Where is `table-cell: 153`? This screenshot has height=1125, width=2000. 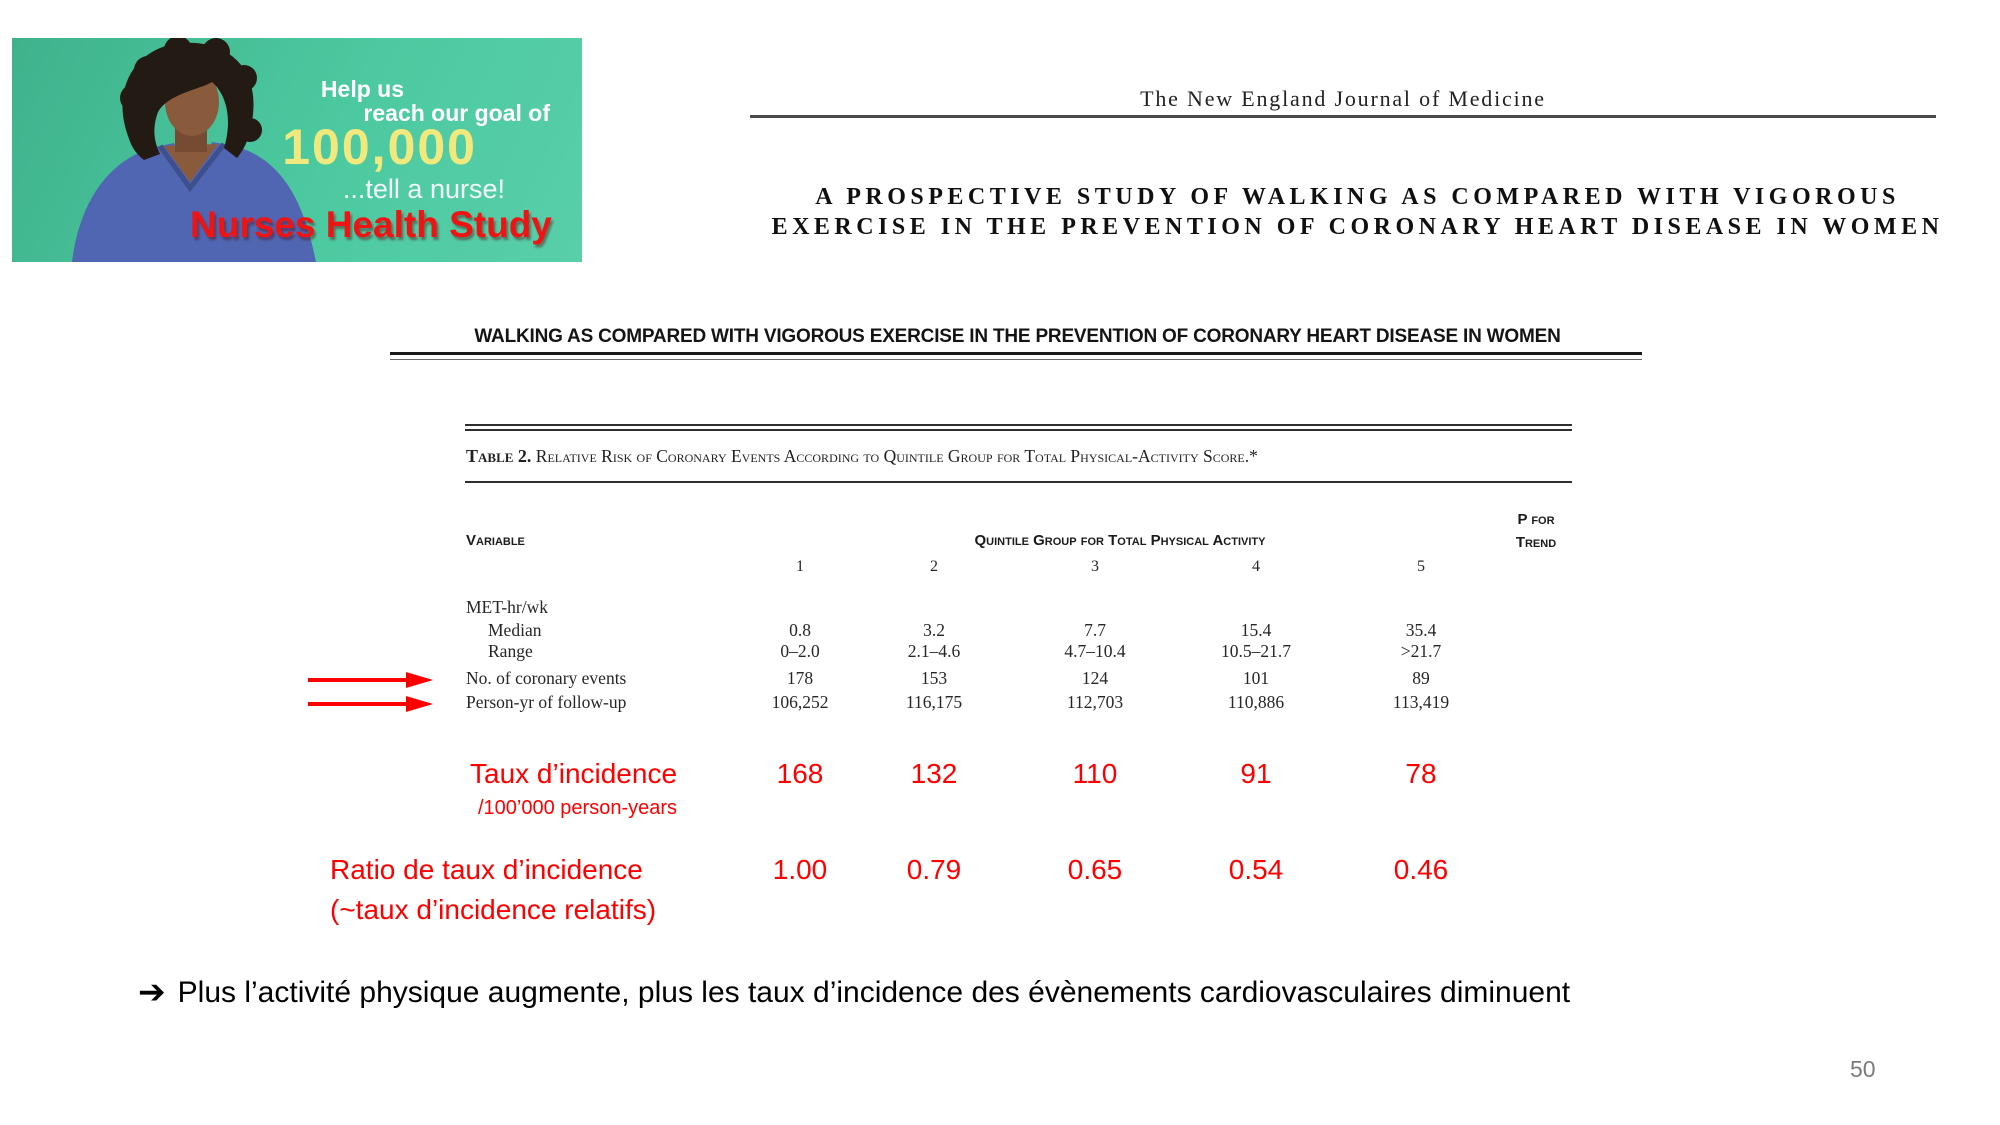 table-cell: 153 is located at coordinates (934, 678).